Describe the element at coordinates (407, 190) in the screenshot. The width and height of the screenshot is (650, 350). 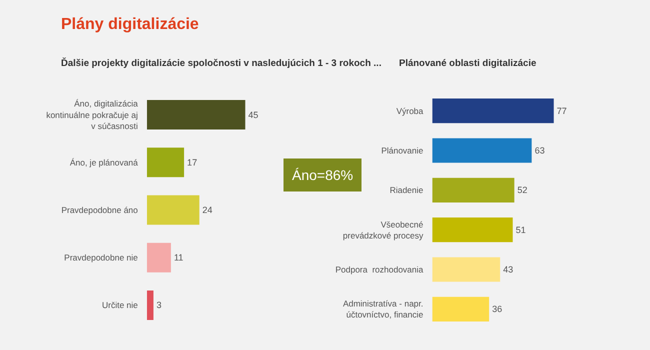
I see `y-tick-label: Riadenie` at that location.